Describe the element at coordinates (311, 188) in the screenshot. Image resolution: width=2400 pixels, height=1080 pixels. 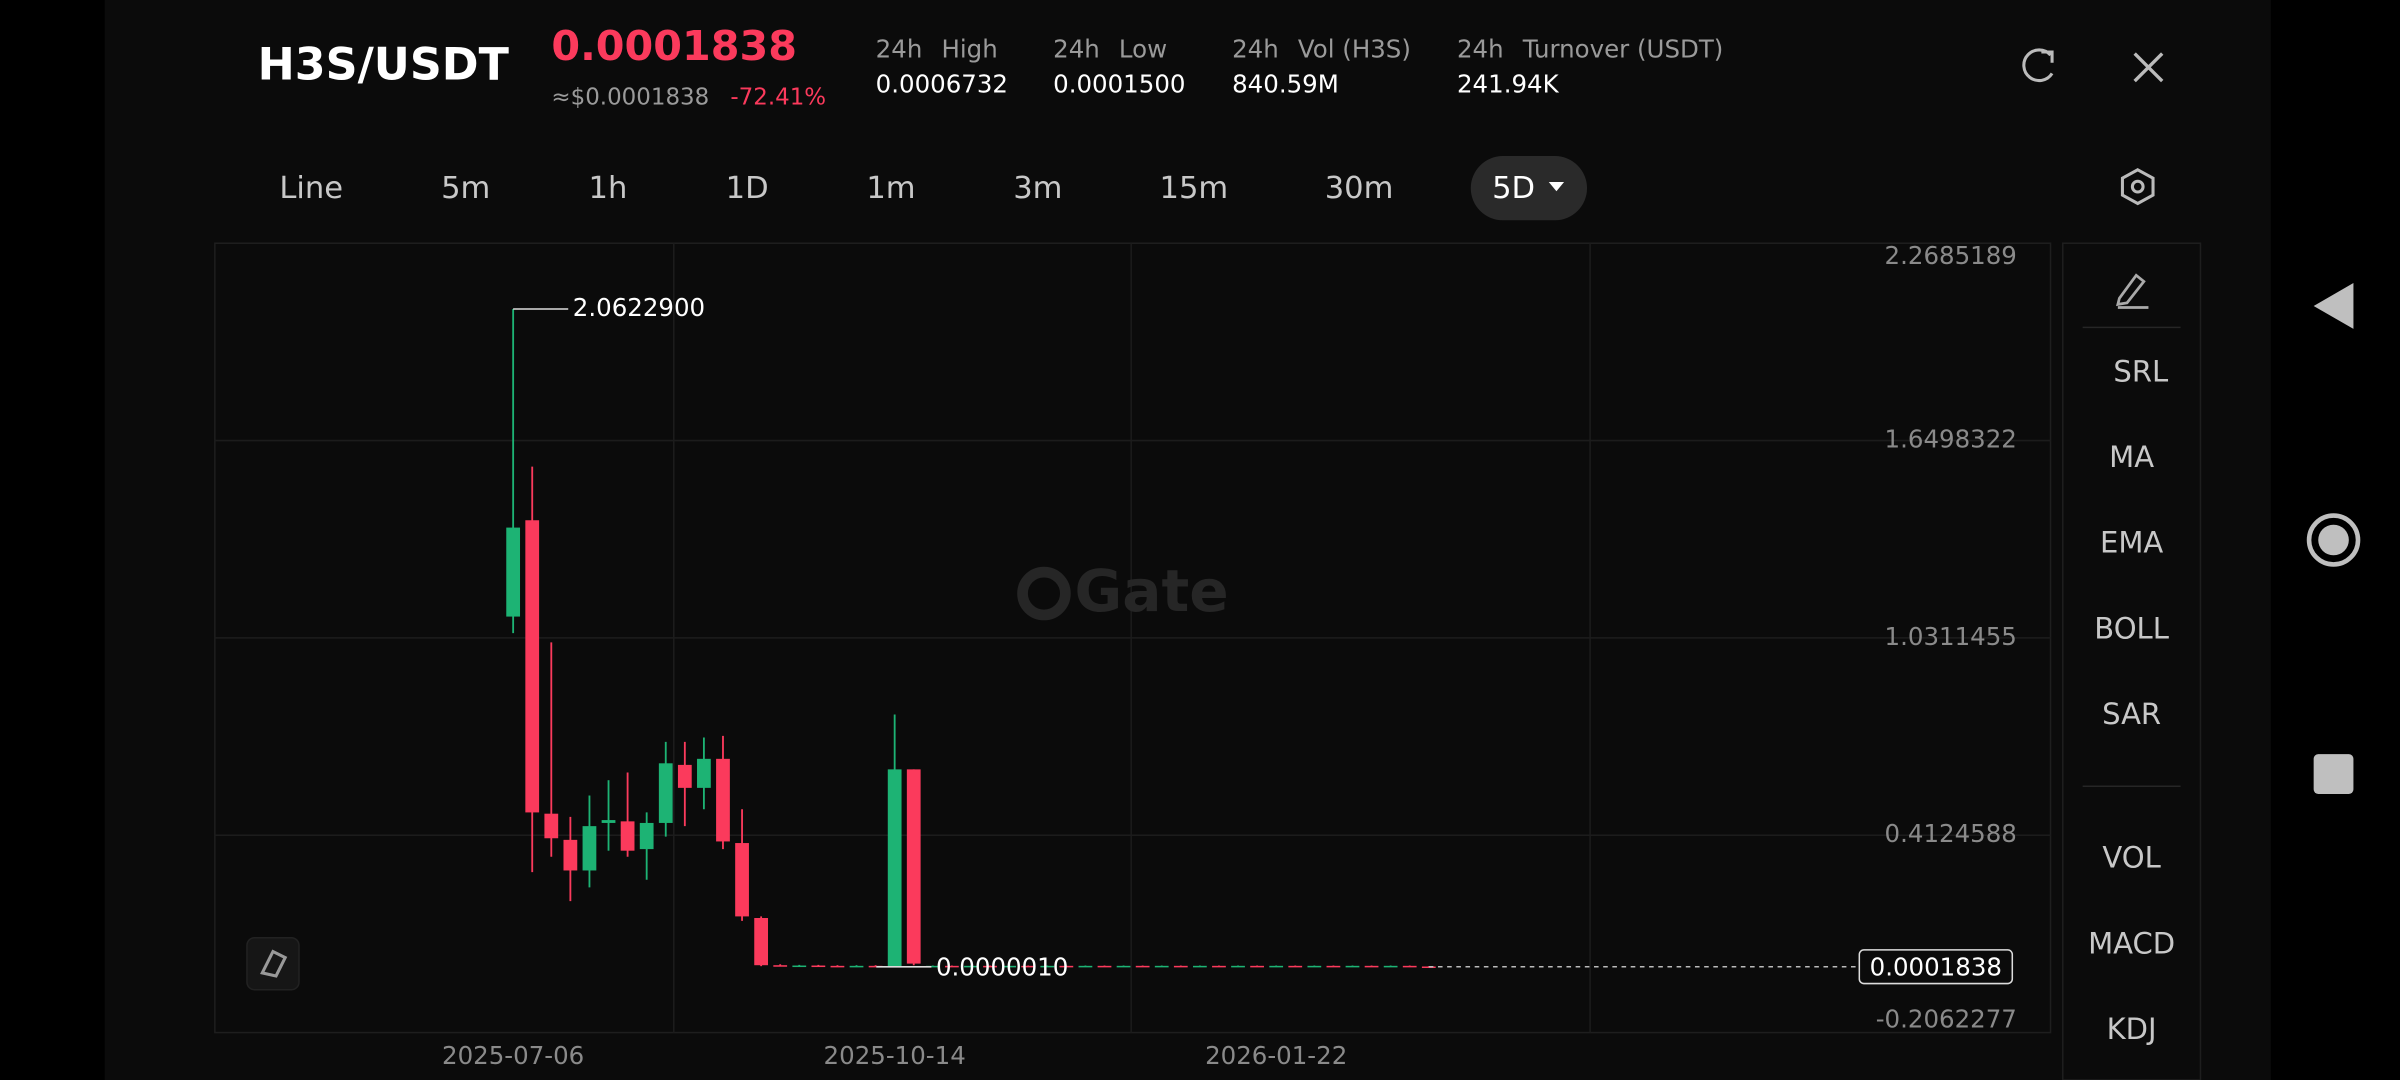
I see `tab: Line` at that location.